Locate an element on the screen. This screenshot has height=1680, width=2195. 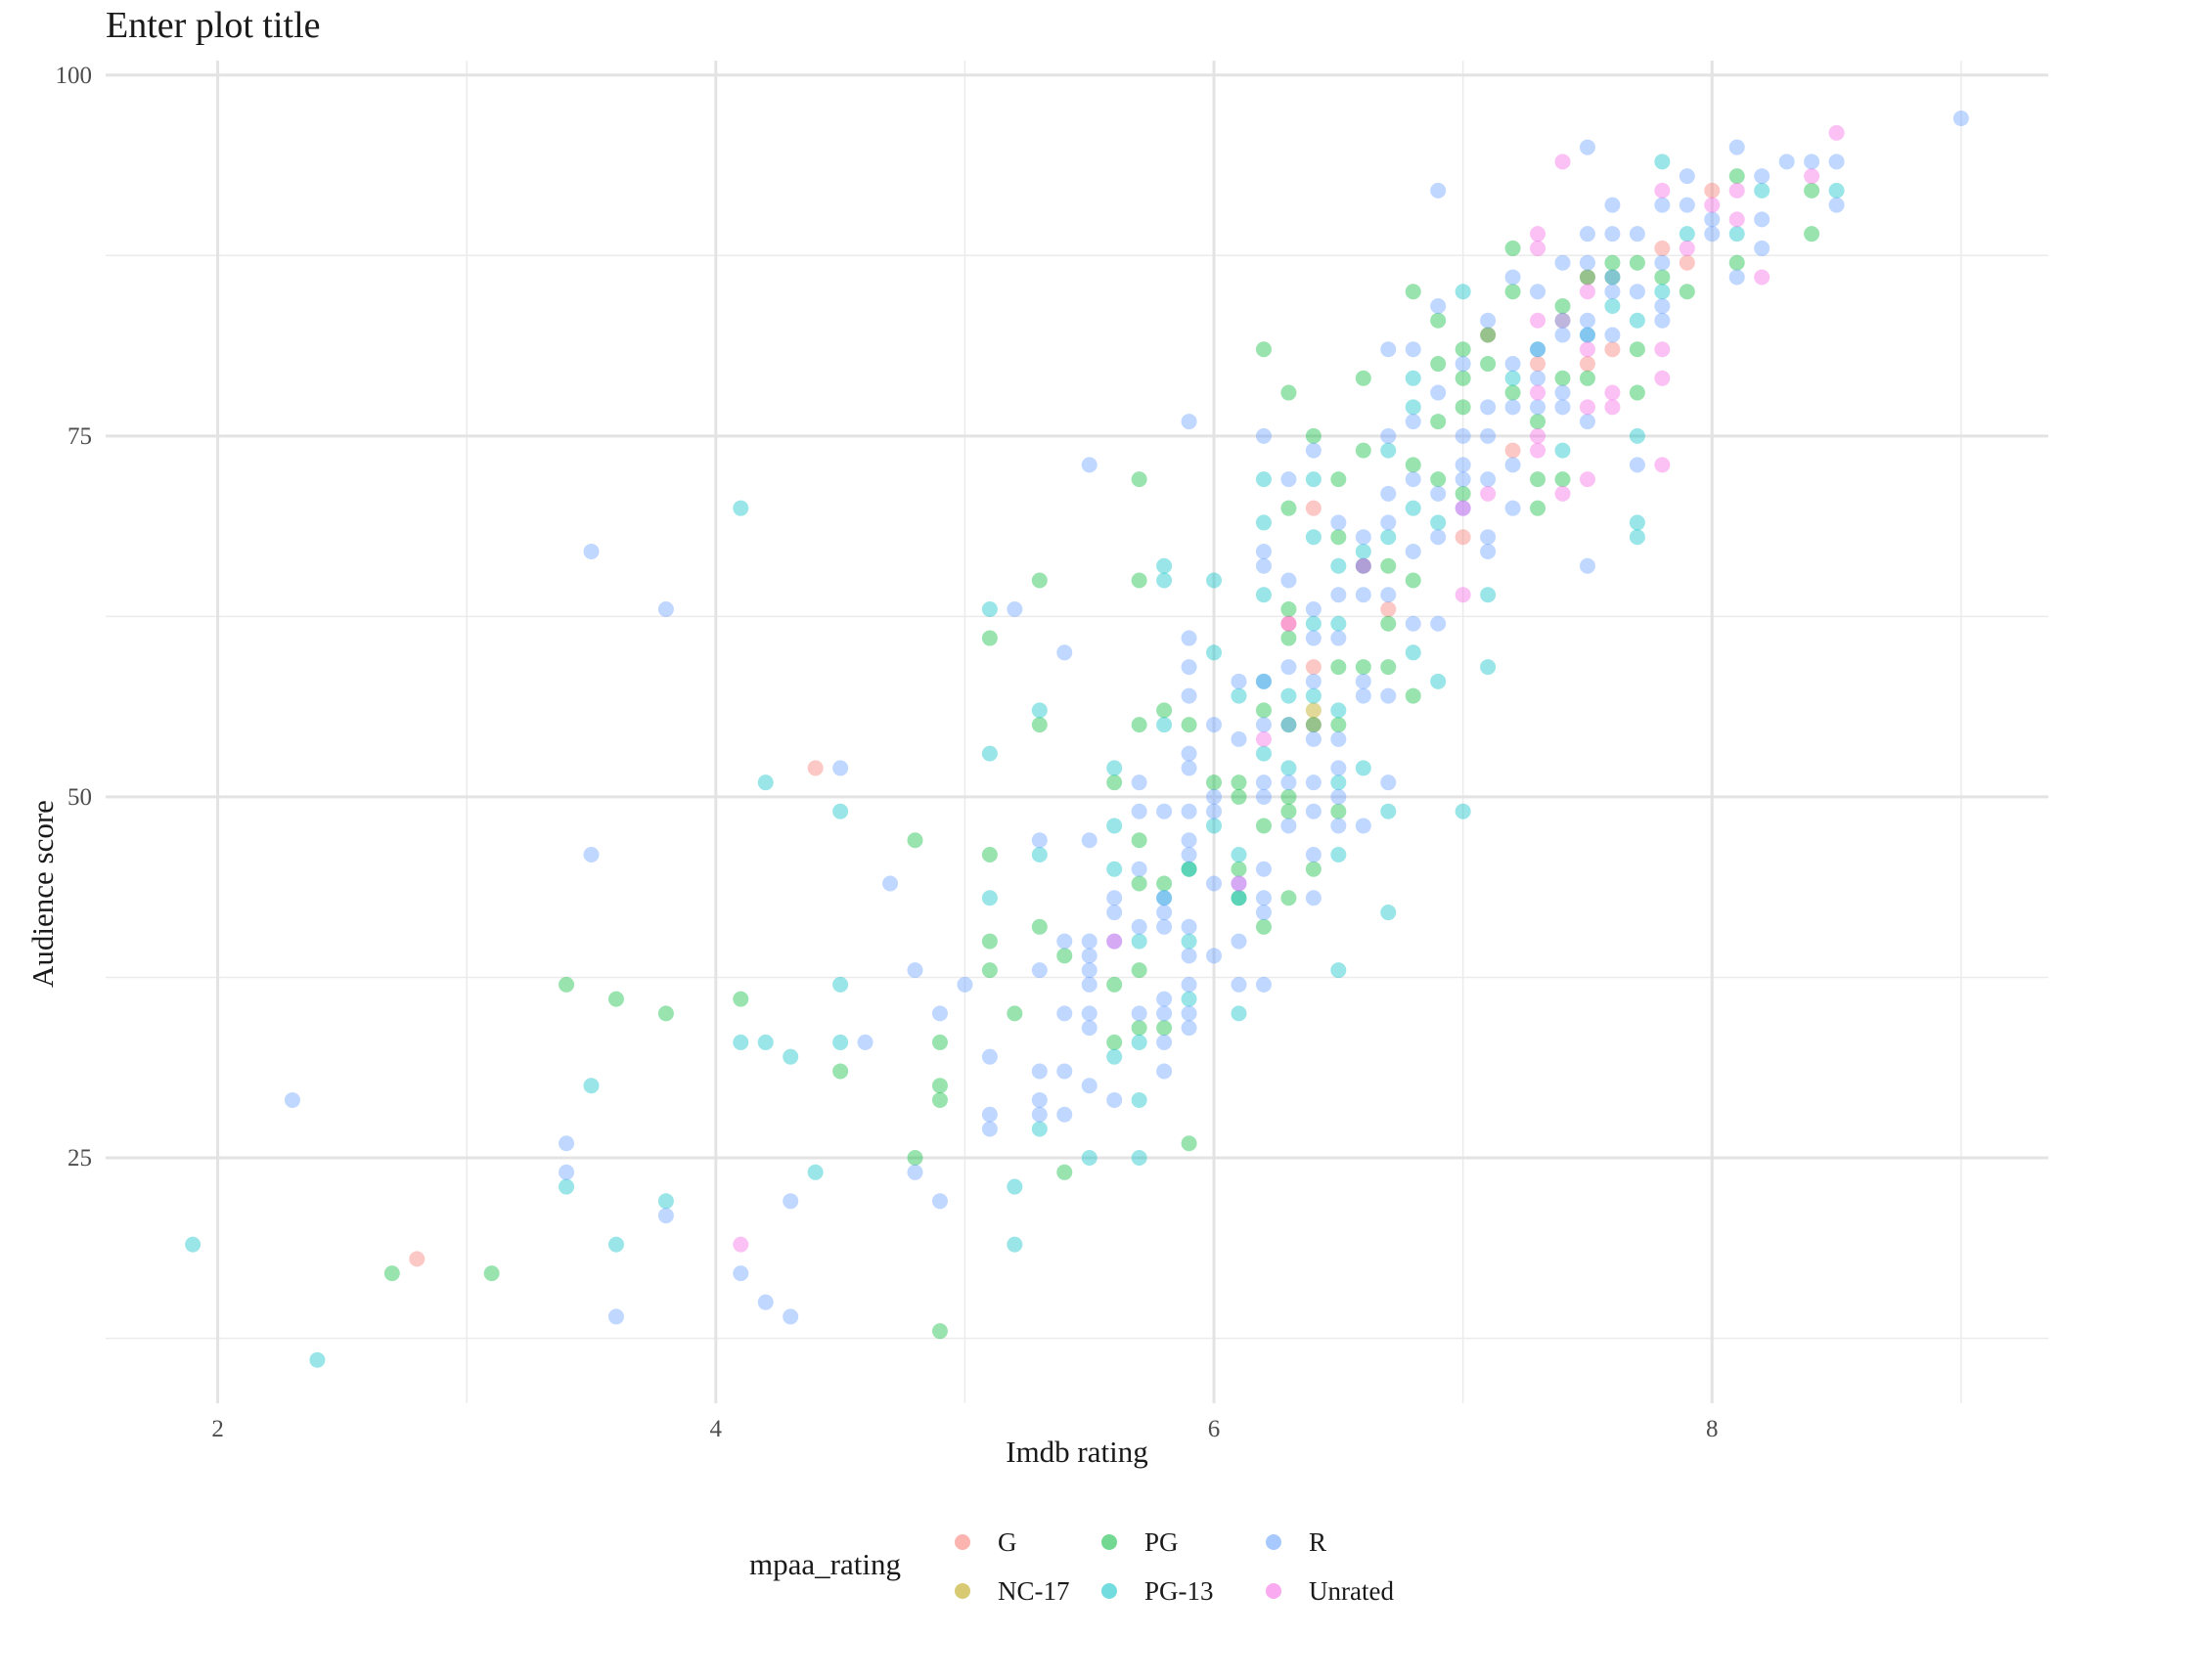
legend-item: PG-13 is located at coordinates (1157, 1591).